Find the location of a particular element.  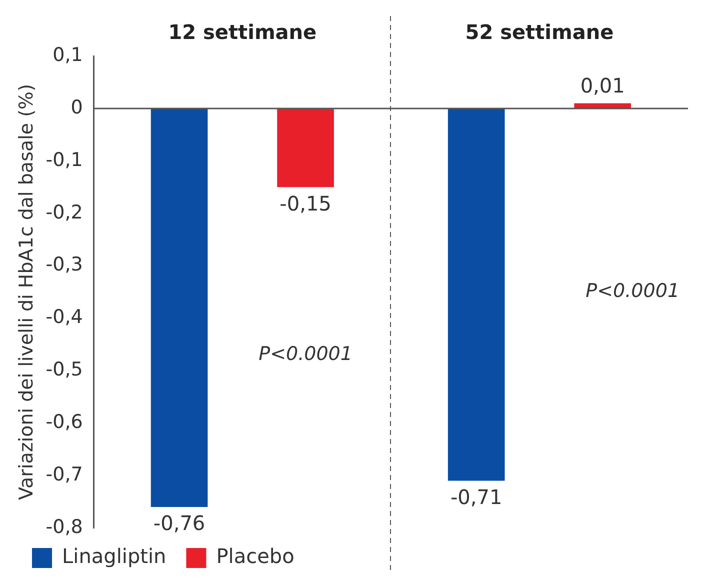

y-tick-label: 0,1 is located at coordinates (67, 55).